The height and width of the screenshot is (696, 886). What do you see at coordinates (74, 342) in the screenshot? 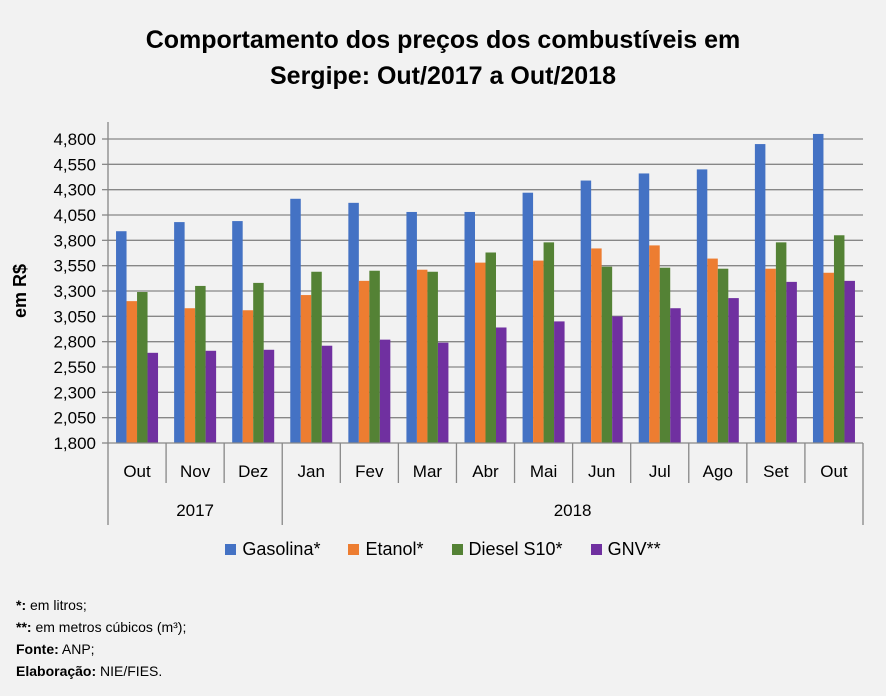
I see `y-tick-label: 2,800` at bounding box center [74, 342].